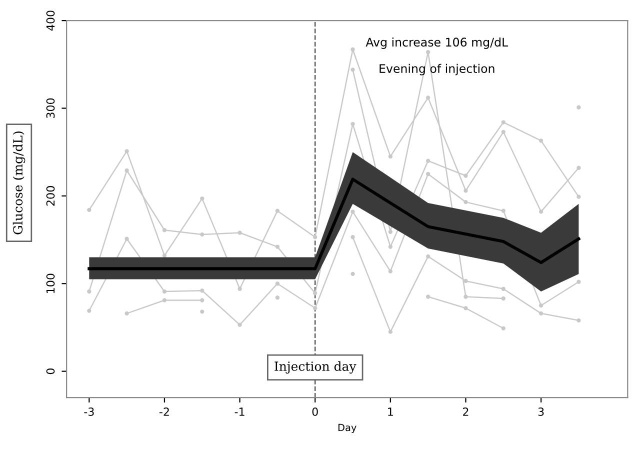 Image resolution: width=634 pixels, height=457 pixels. I want to click on y-tick-label: 400, so click(50, 20).